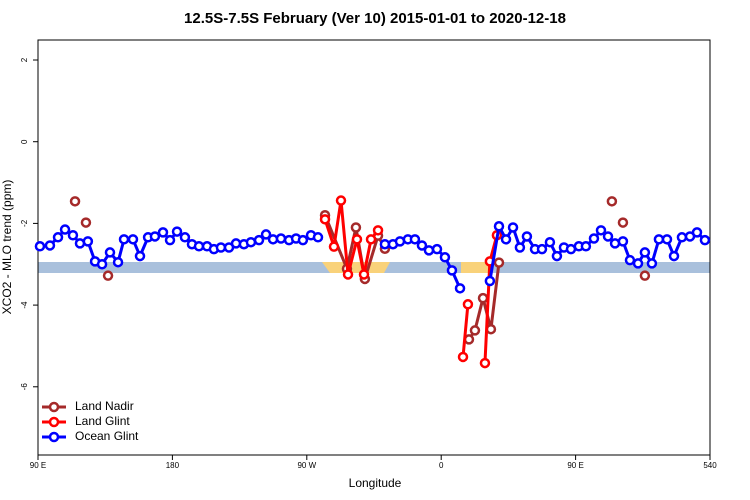 The height and width of the screenshot is (500, 750). Describe the element at coordinates (24, 223) in the screenshot. I see `y-tick-label: -2` at that location.